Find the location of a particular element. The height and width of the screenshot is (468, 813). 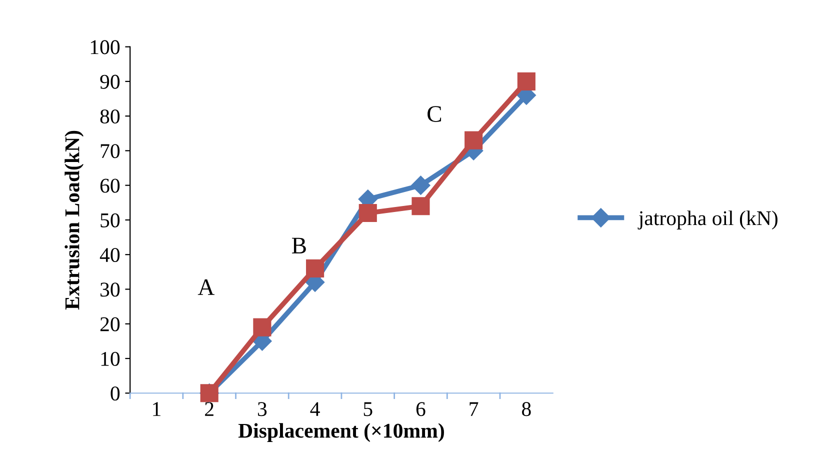

y-tick-label: 20 is located at coordinates (110, 324).